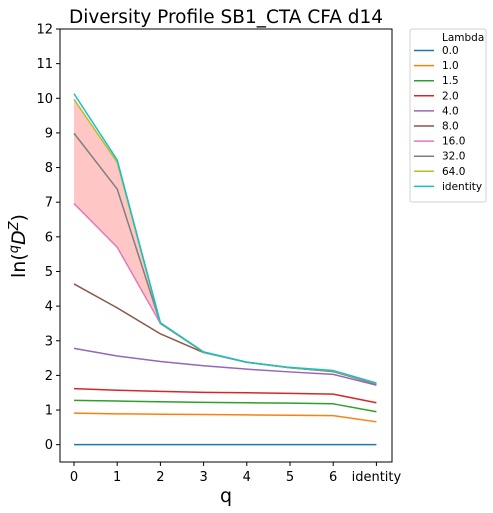 The height and width of the screenshot is (513, 493). I want to click on legend-entry: identity, so click(462, 187).